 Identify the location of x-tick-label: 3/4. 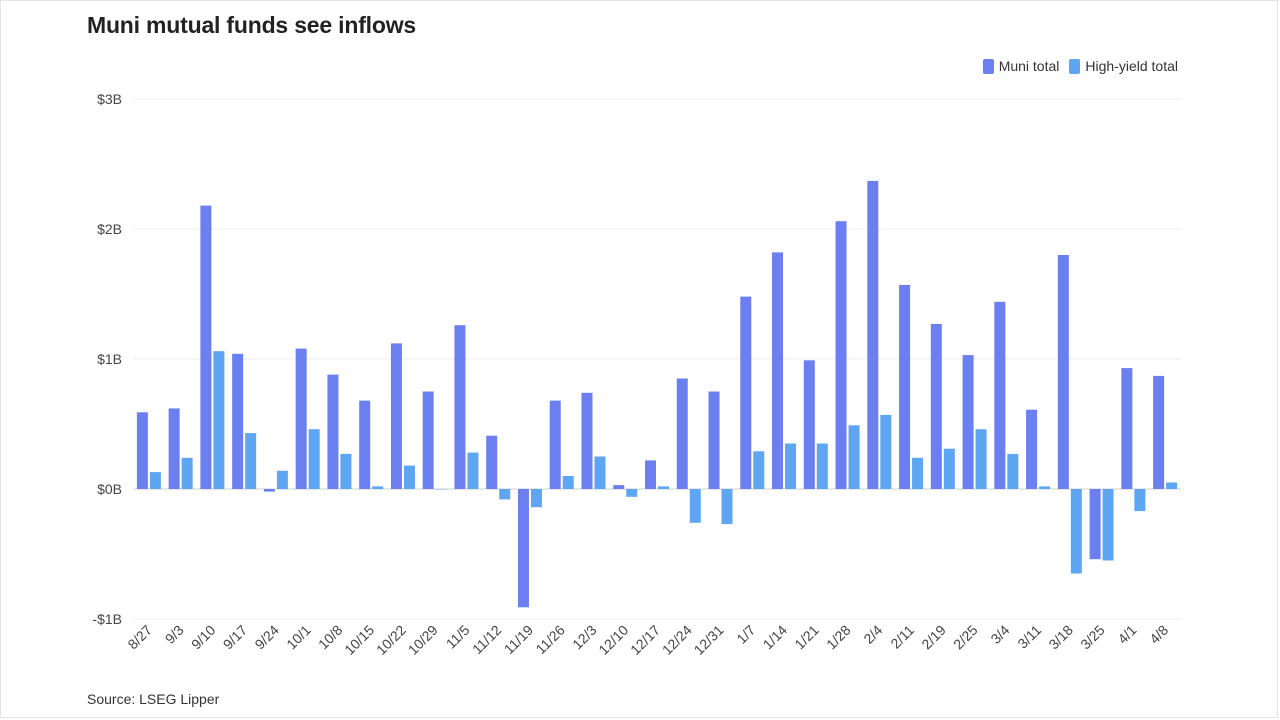
(999, 634).